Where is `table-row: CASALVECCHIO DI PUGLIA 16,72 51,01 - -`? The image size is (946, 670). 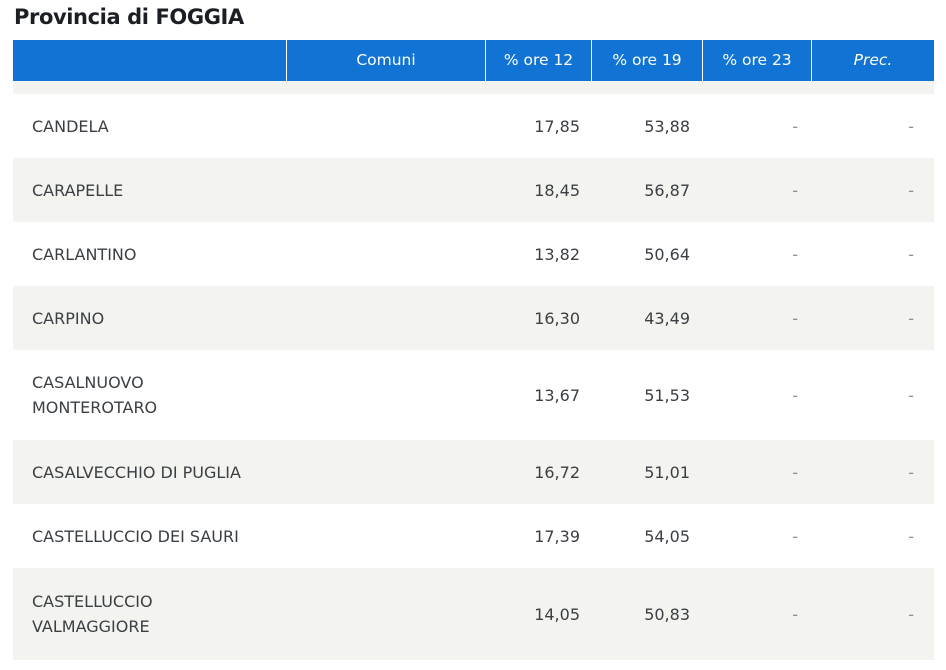
table-row: CASALVECCHIO DI PUGLIA 16,72 51,01 - - is located at coordinates (473, 472).